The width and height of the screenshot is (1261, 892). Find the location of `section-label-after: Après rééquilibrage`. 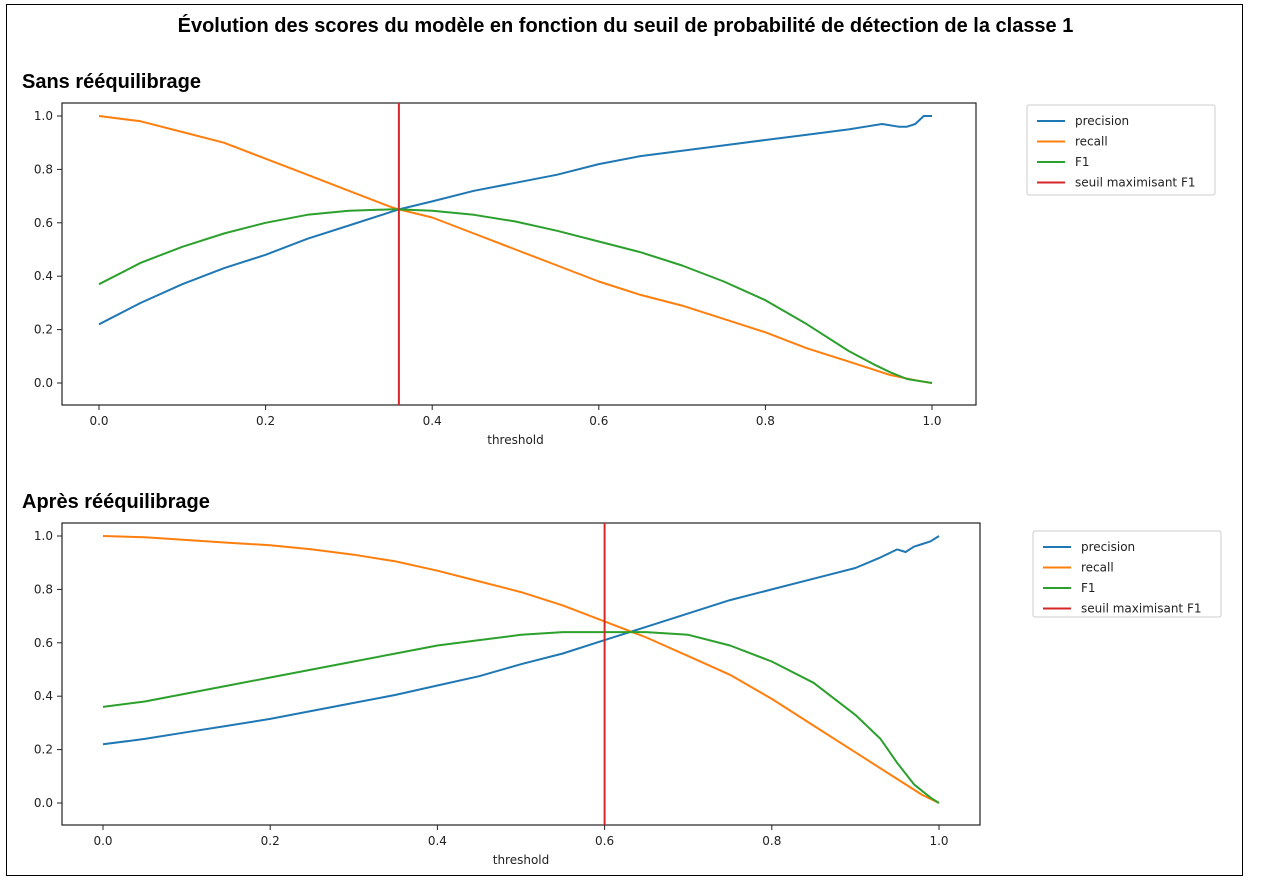

section-label-after: Après rééquilibrage is located at coordinates (116, 502).